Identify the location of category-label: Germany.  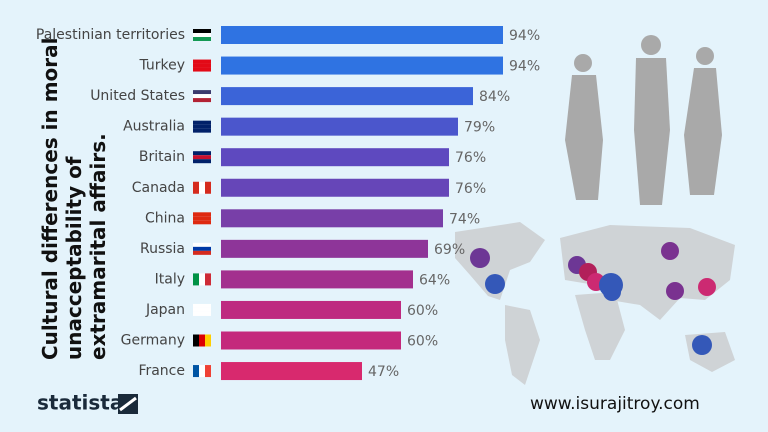
(153, 341).